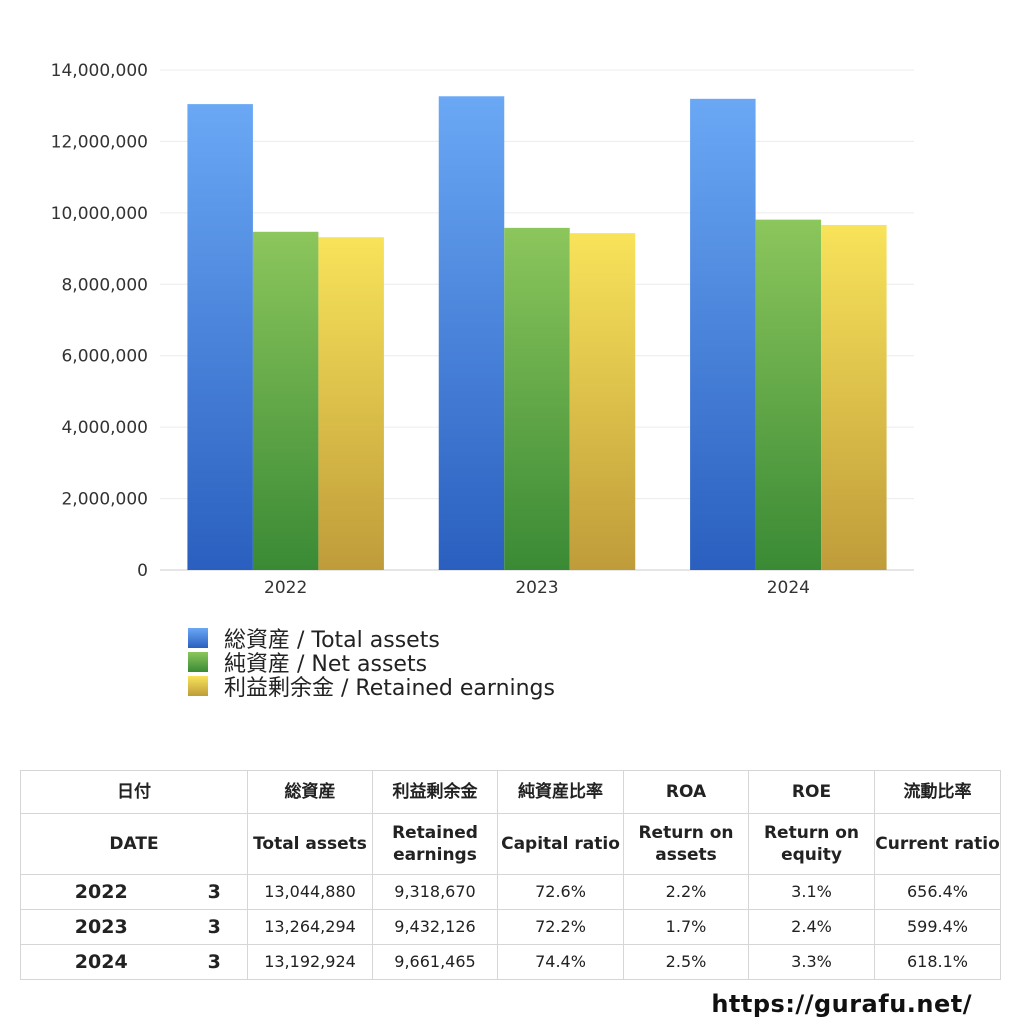  What do you see at coordinates (142, 571) in the screenshot?
I see `y-tick-label: 0` at bounding box center [142, 571].